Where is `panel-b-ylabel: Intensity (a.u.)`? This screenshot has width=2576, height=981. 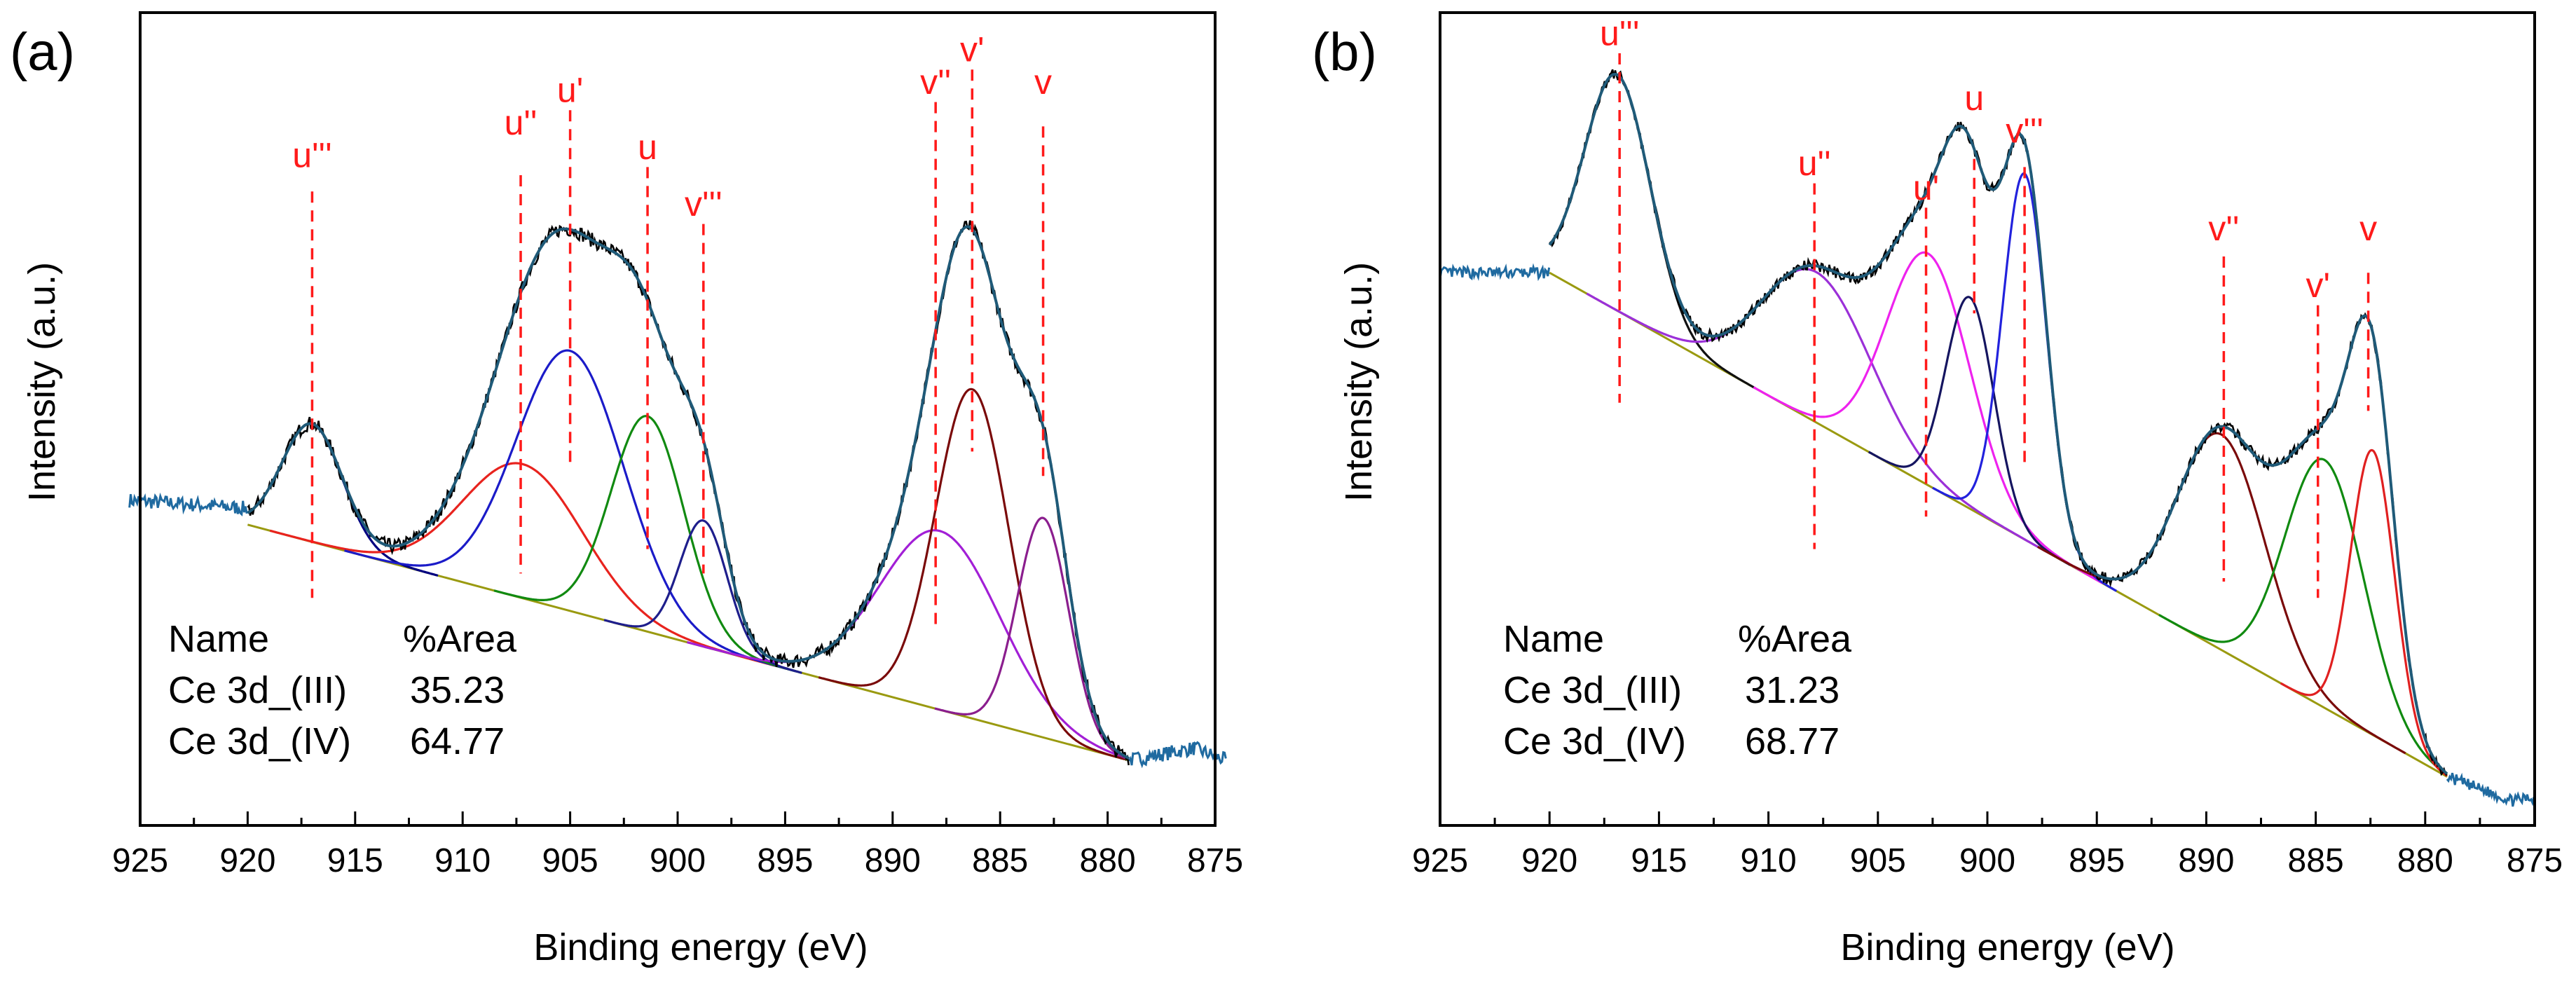 panel-b-ylabel: Intensity (a.u.) is located at coordinates (1359, 382).